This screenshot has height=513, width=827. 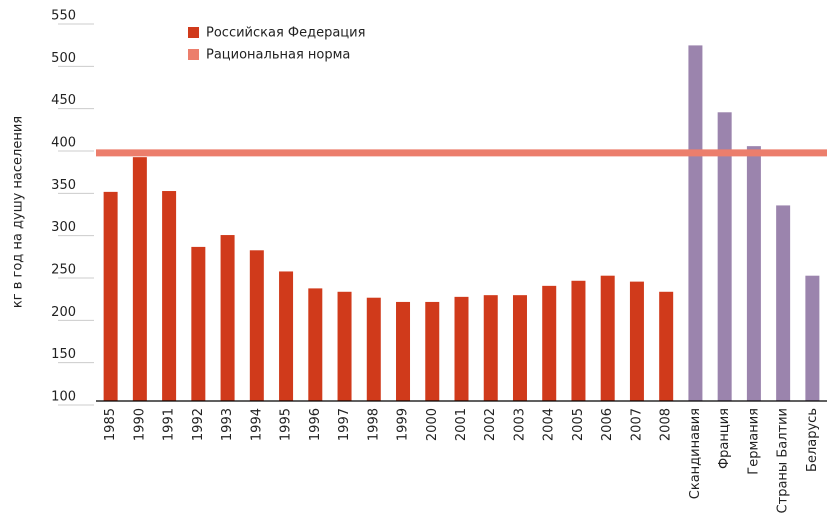 I want to click on x-tick-label: Скандинавия, so click(x=695, y=453).